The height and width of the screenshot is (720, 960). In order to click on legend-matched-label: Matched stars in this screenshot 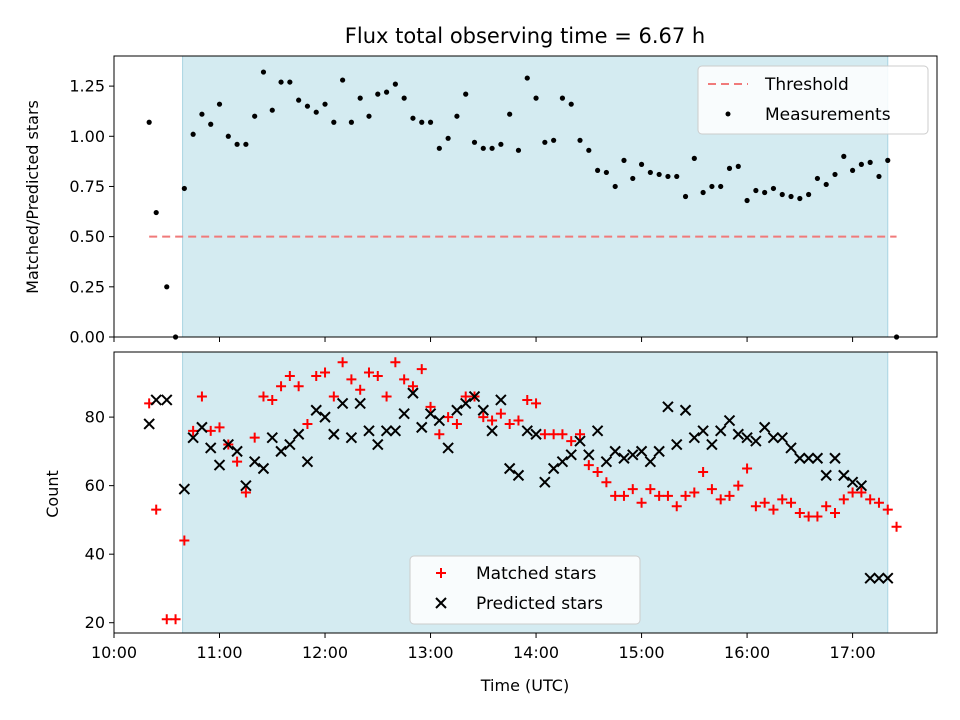, I will do `click(536, 574)`.